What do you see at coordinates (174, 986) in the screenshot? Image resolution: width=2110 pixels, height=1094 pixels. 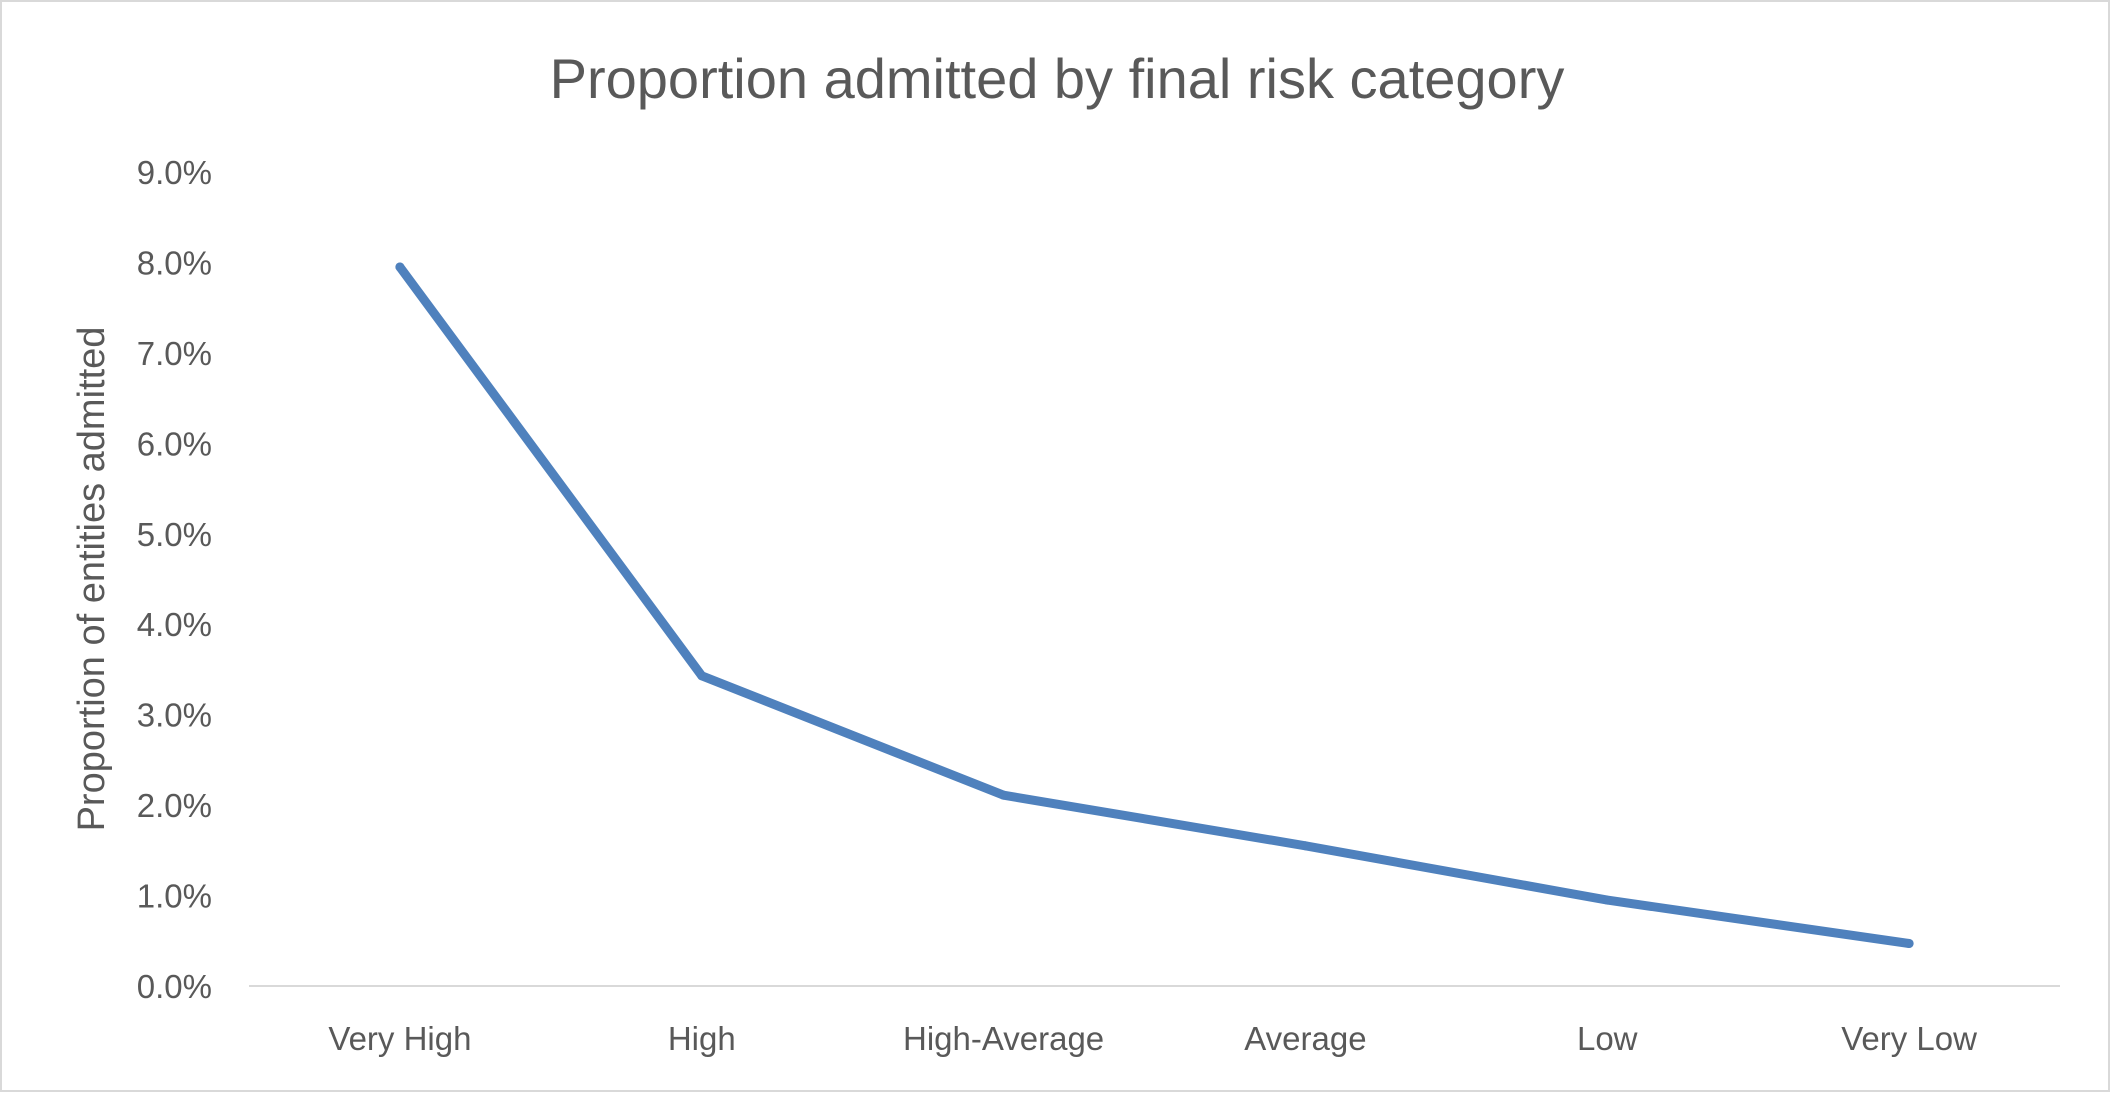 I see `y-tick-label: 0.0%` at bounding box center [174, 986].